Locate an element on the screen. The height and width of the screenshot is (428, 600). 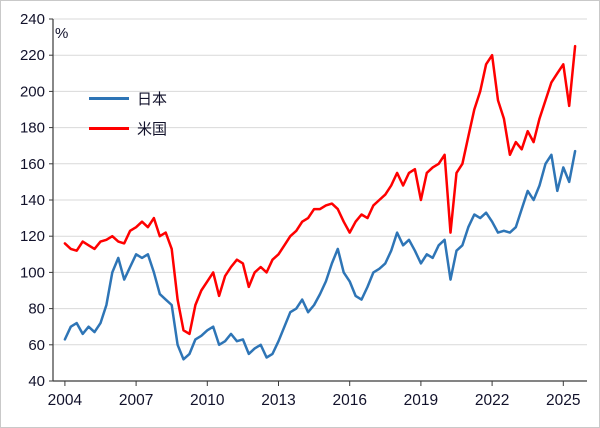
x-tick-label: 2016 is located at coordinates (349, 400).